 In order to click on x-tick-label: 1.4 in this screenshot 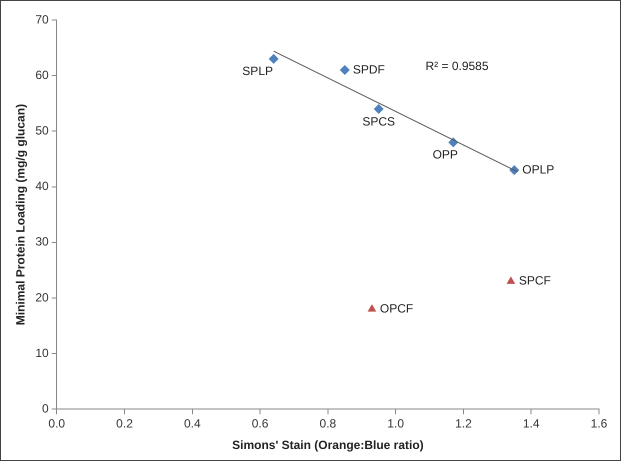, I will do `click(531, 423)`.